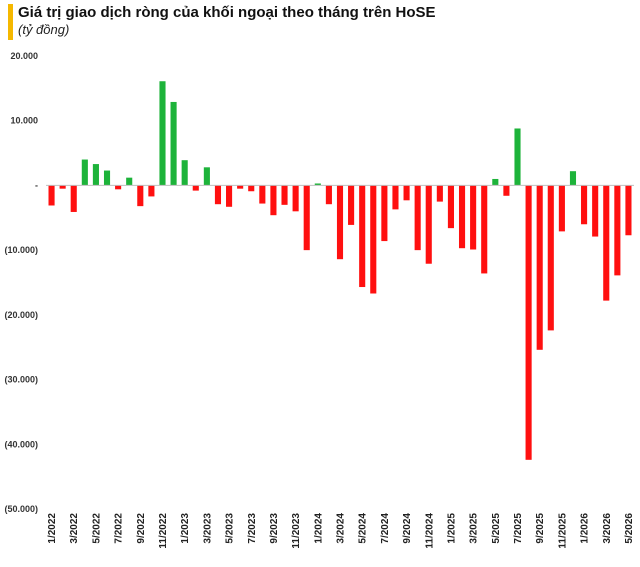 The height and width of the screenshot is (567, 640). I want to click on bar-6-2025, so click(506, 190).